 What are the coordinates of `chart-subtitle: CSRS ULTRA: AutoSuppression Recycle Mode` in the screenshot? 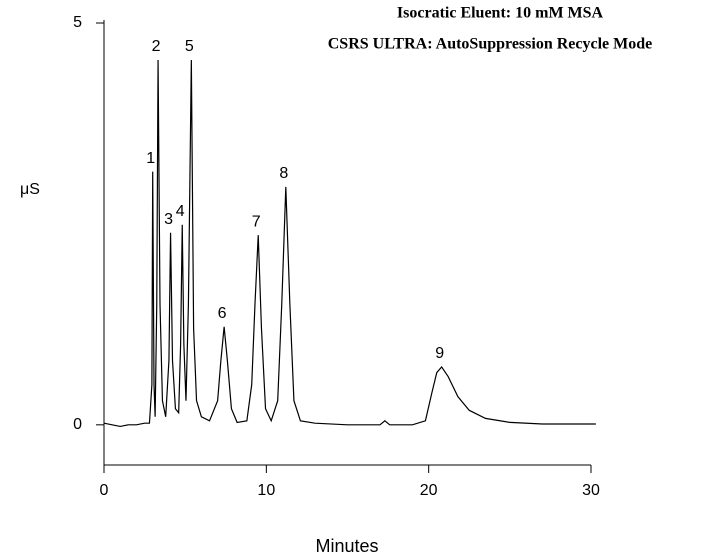 It's located at (490, 44).